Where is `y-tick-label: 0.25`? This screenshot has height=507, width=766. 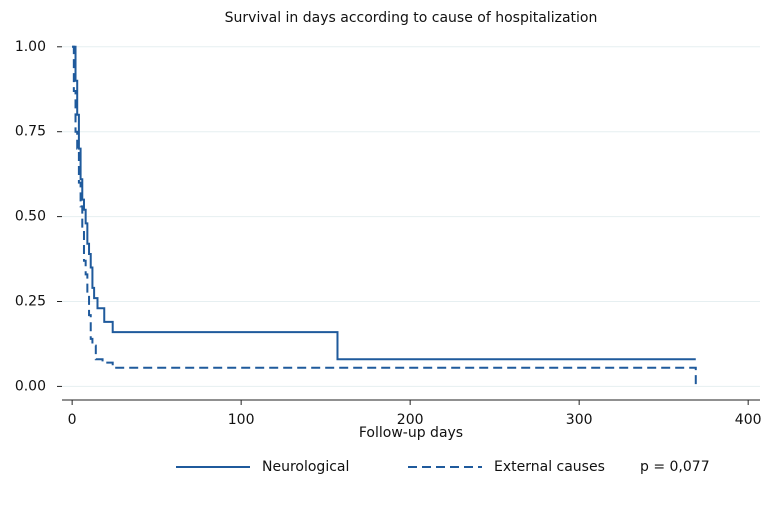 y-tick-label: 0.25 is located at coordinates (30, 302).